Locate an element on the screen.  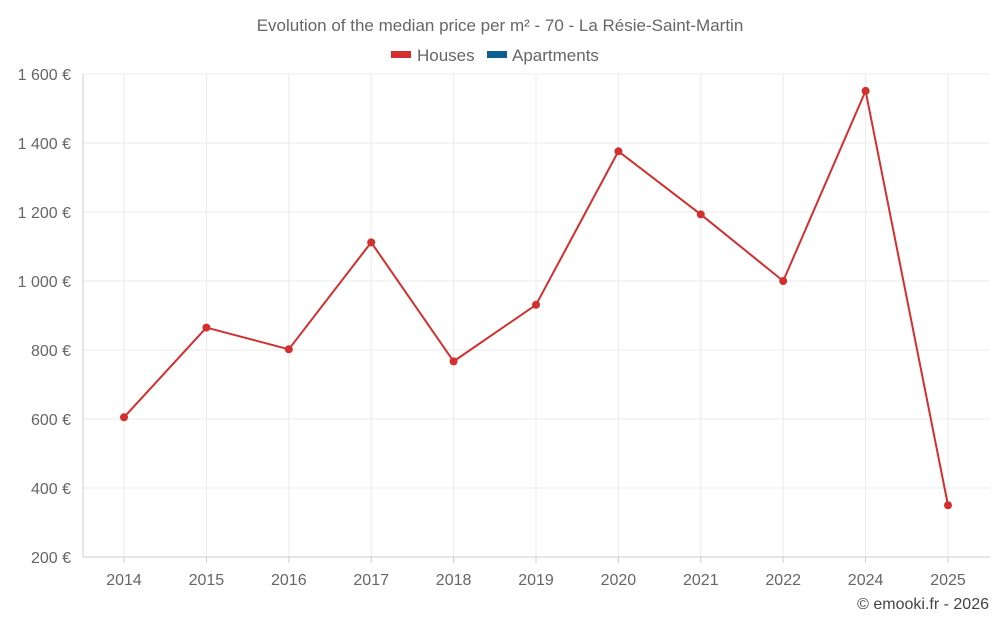
y-tick-label: 1 200 € is located at coordinates (44, 213).